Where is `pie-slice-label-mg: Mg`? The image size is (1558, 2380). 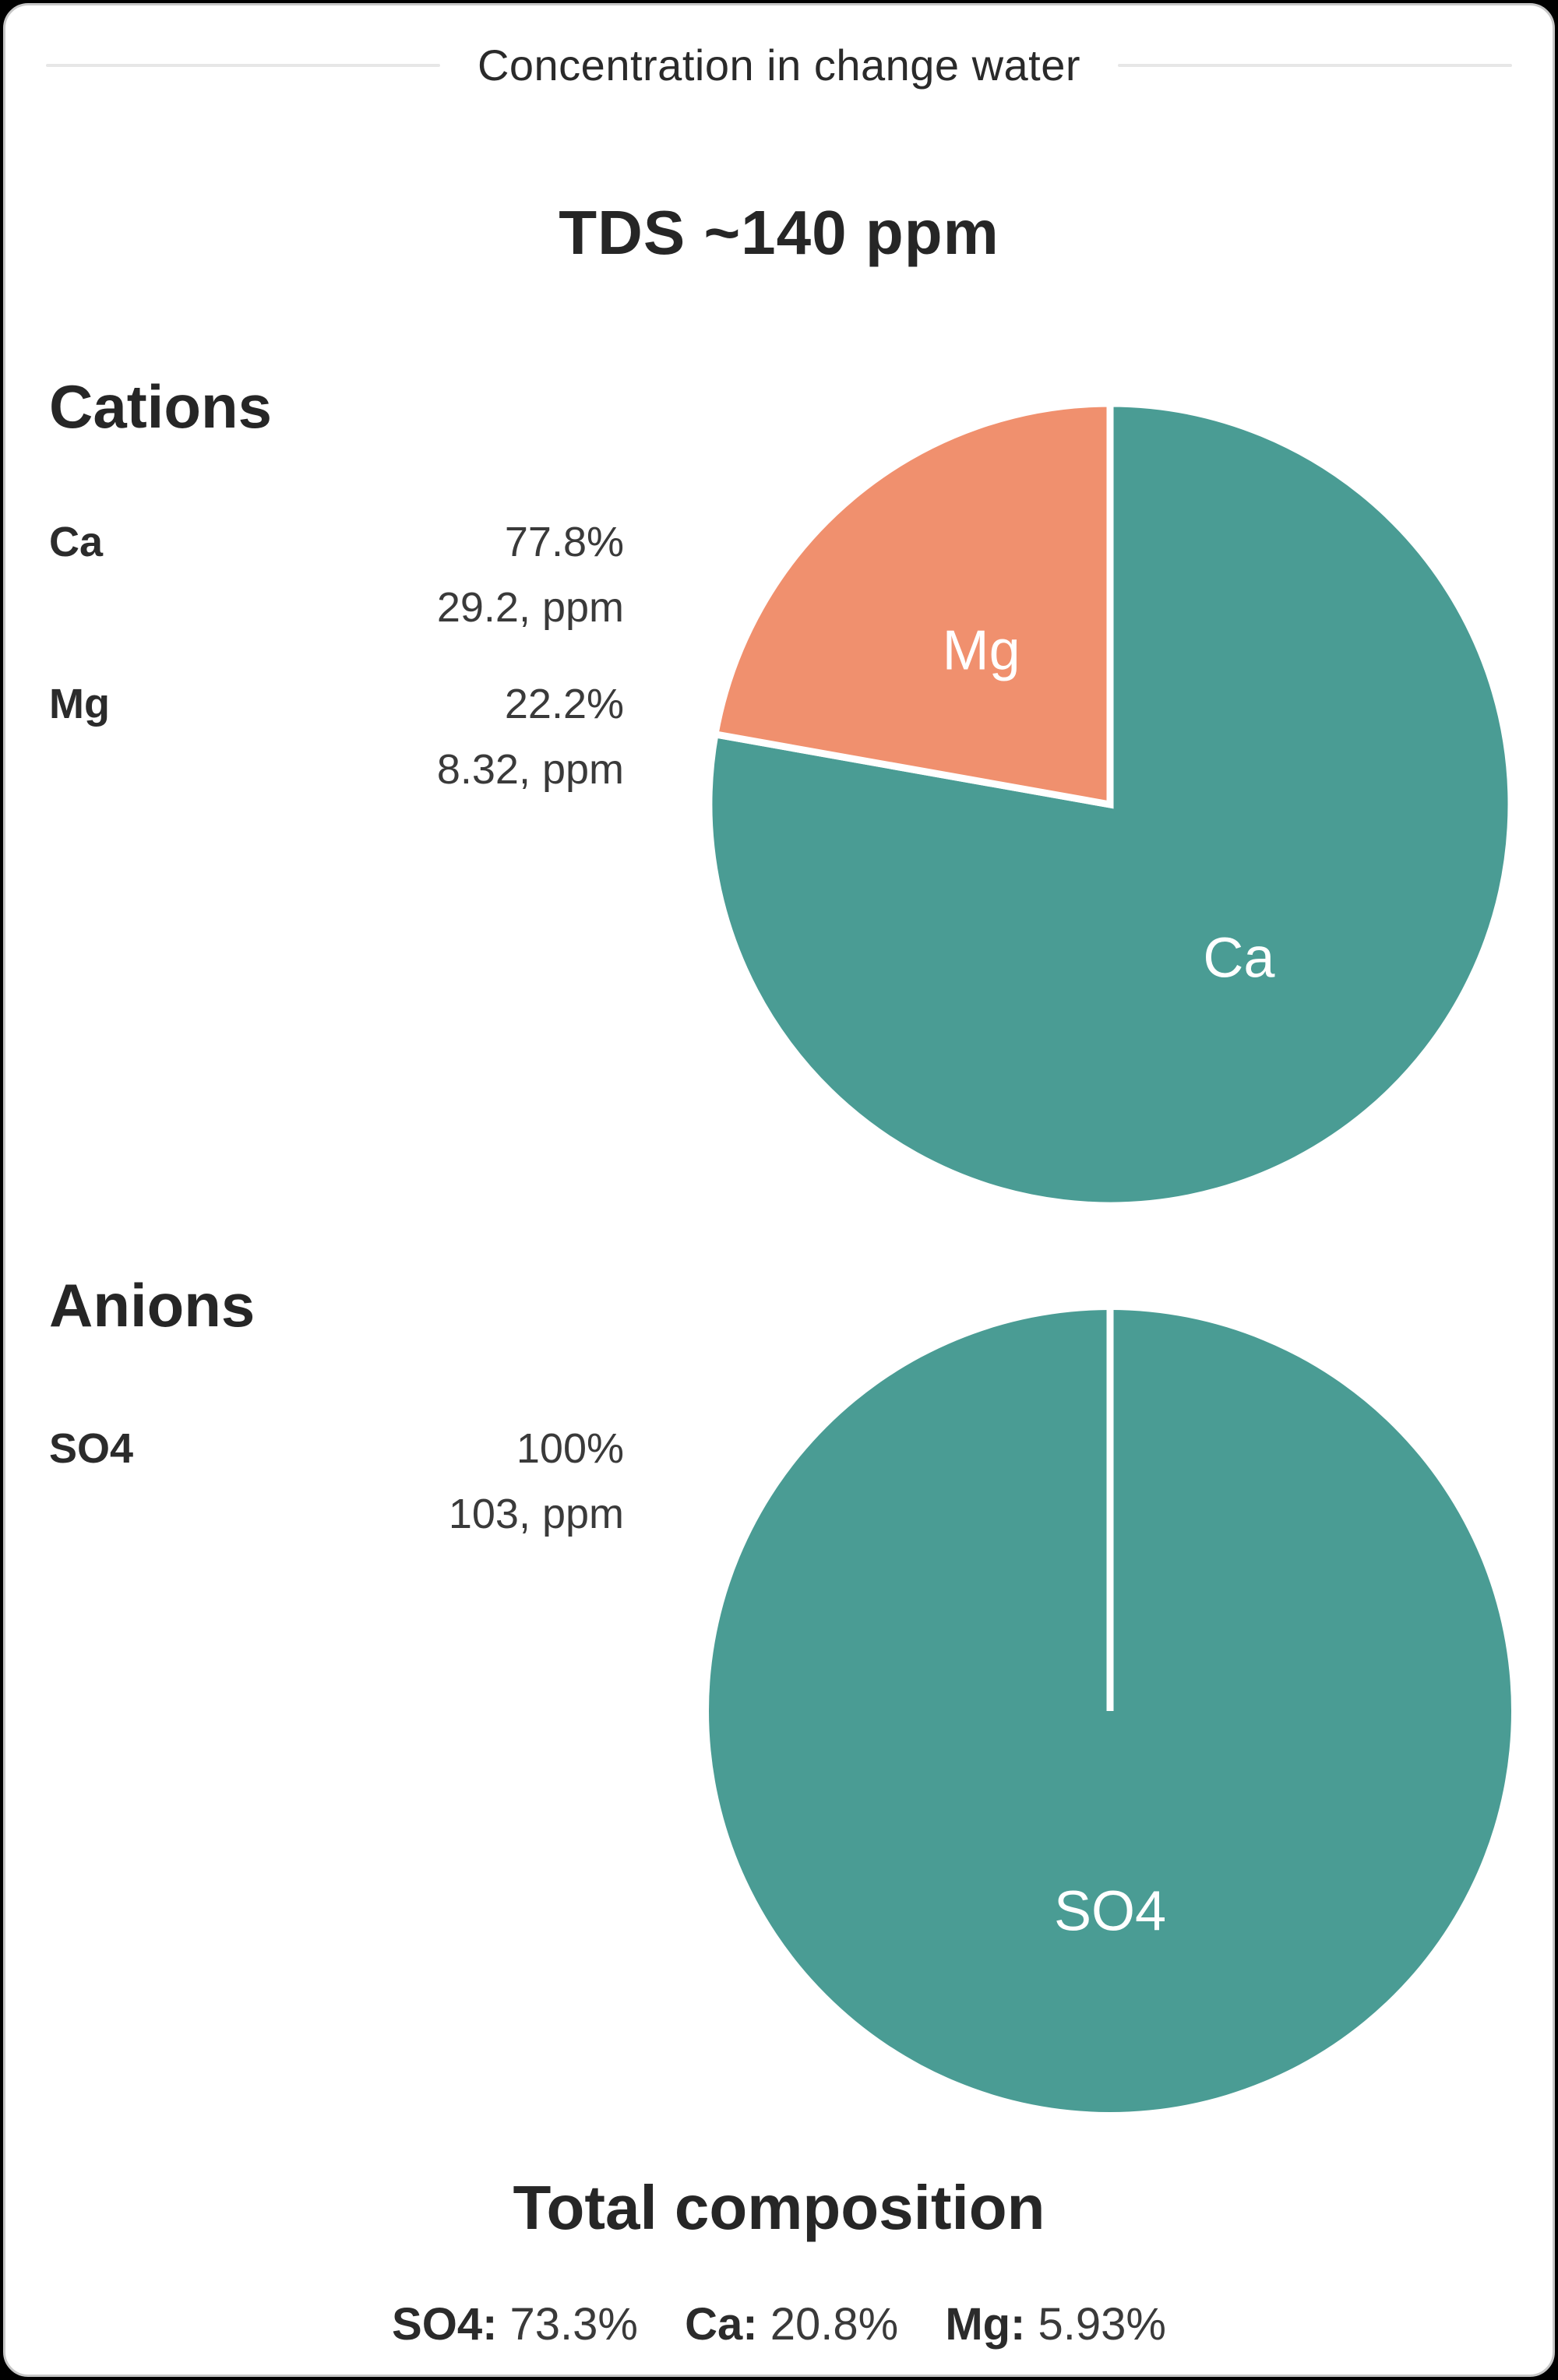 pie-slice-label-mg: Mg is located at coordinates (982, 651).